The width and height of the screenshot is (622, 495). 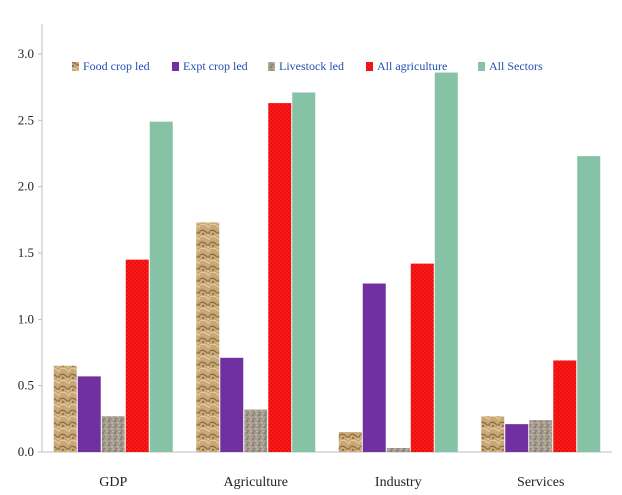 I want to click on bar-food-crop-led-industry, so click(x=350, y=442).